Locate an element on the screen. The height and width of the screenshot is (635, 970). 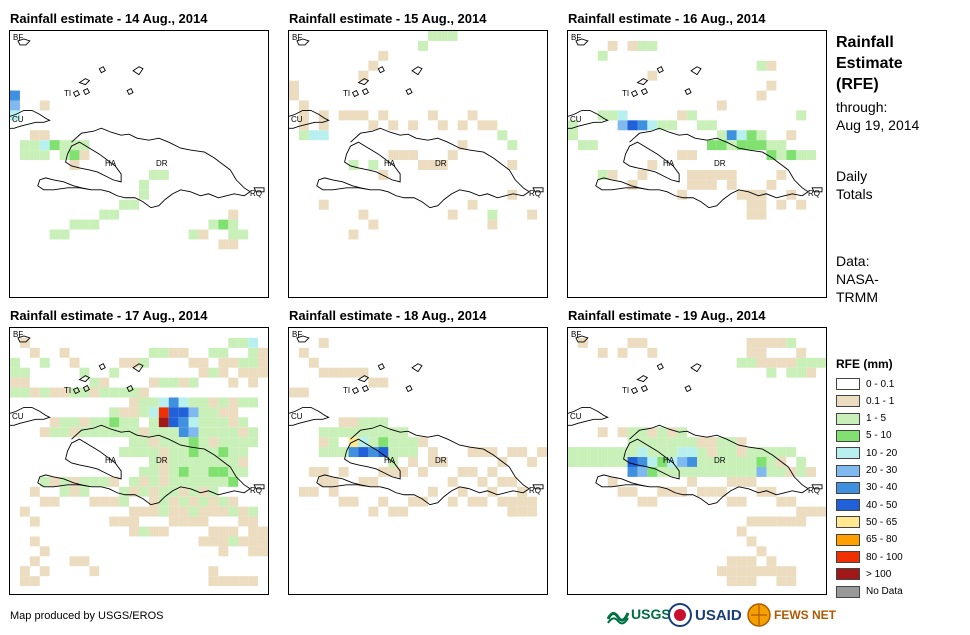
legend-label: 1 - 5 is located at coordinates (876, 419).